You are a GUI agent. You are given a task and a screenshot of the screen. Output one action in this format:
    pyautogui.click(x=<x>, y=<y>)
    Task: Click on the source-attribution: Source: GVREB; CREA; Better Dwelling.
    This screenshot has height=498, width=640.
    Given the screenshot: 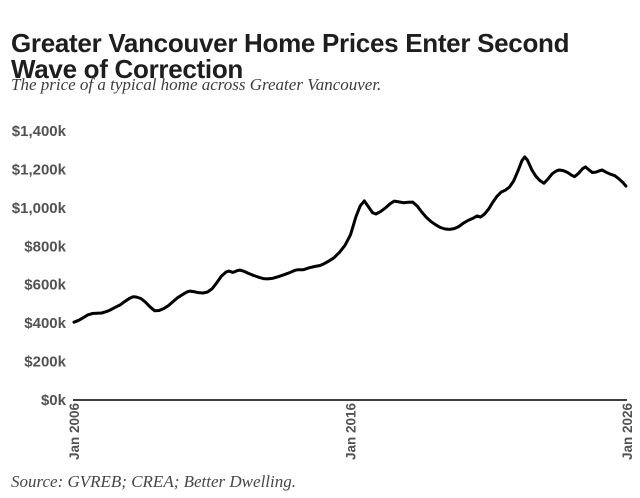 What is the action you would take?
    pyautogui.click(x=153, y=481)
    